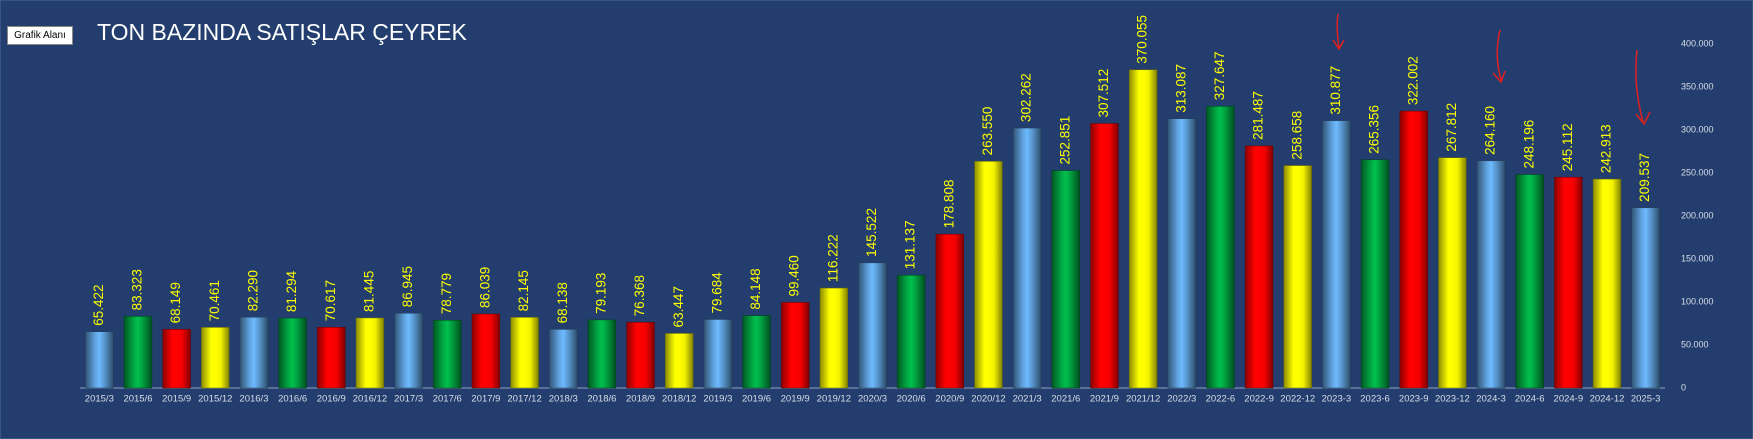 The width and height of the screenshot is (1753, 439). I want to click on value-label: 313.087, so click(1180, 88).